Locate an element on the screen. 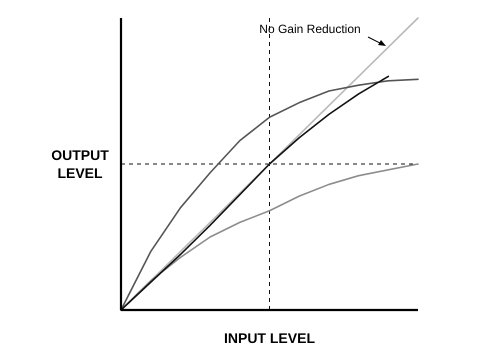 Image resolution: width=500 pixels, height=353 pixels. x-axis-title: INPUT LEVEL is located at coordinates (270, 338).